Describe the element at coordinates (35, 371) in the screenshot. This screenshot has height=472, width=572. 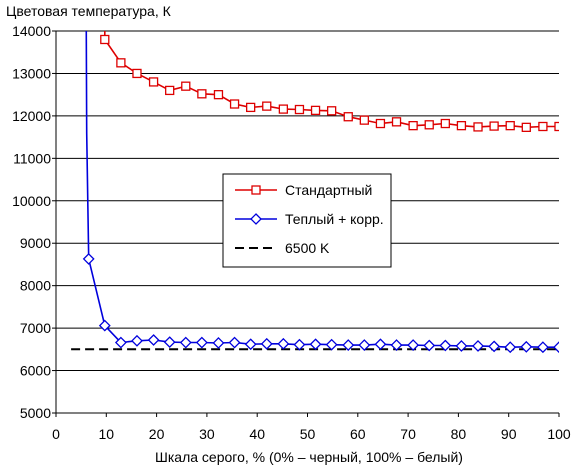
I see `y-tick-label: 6000` at that location.